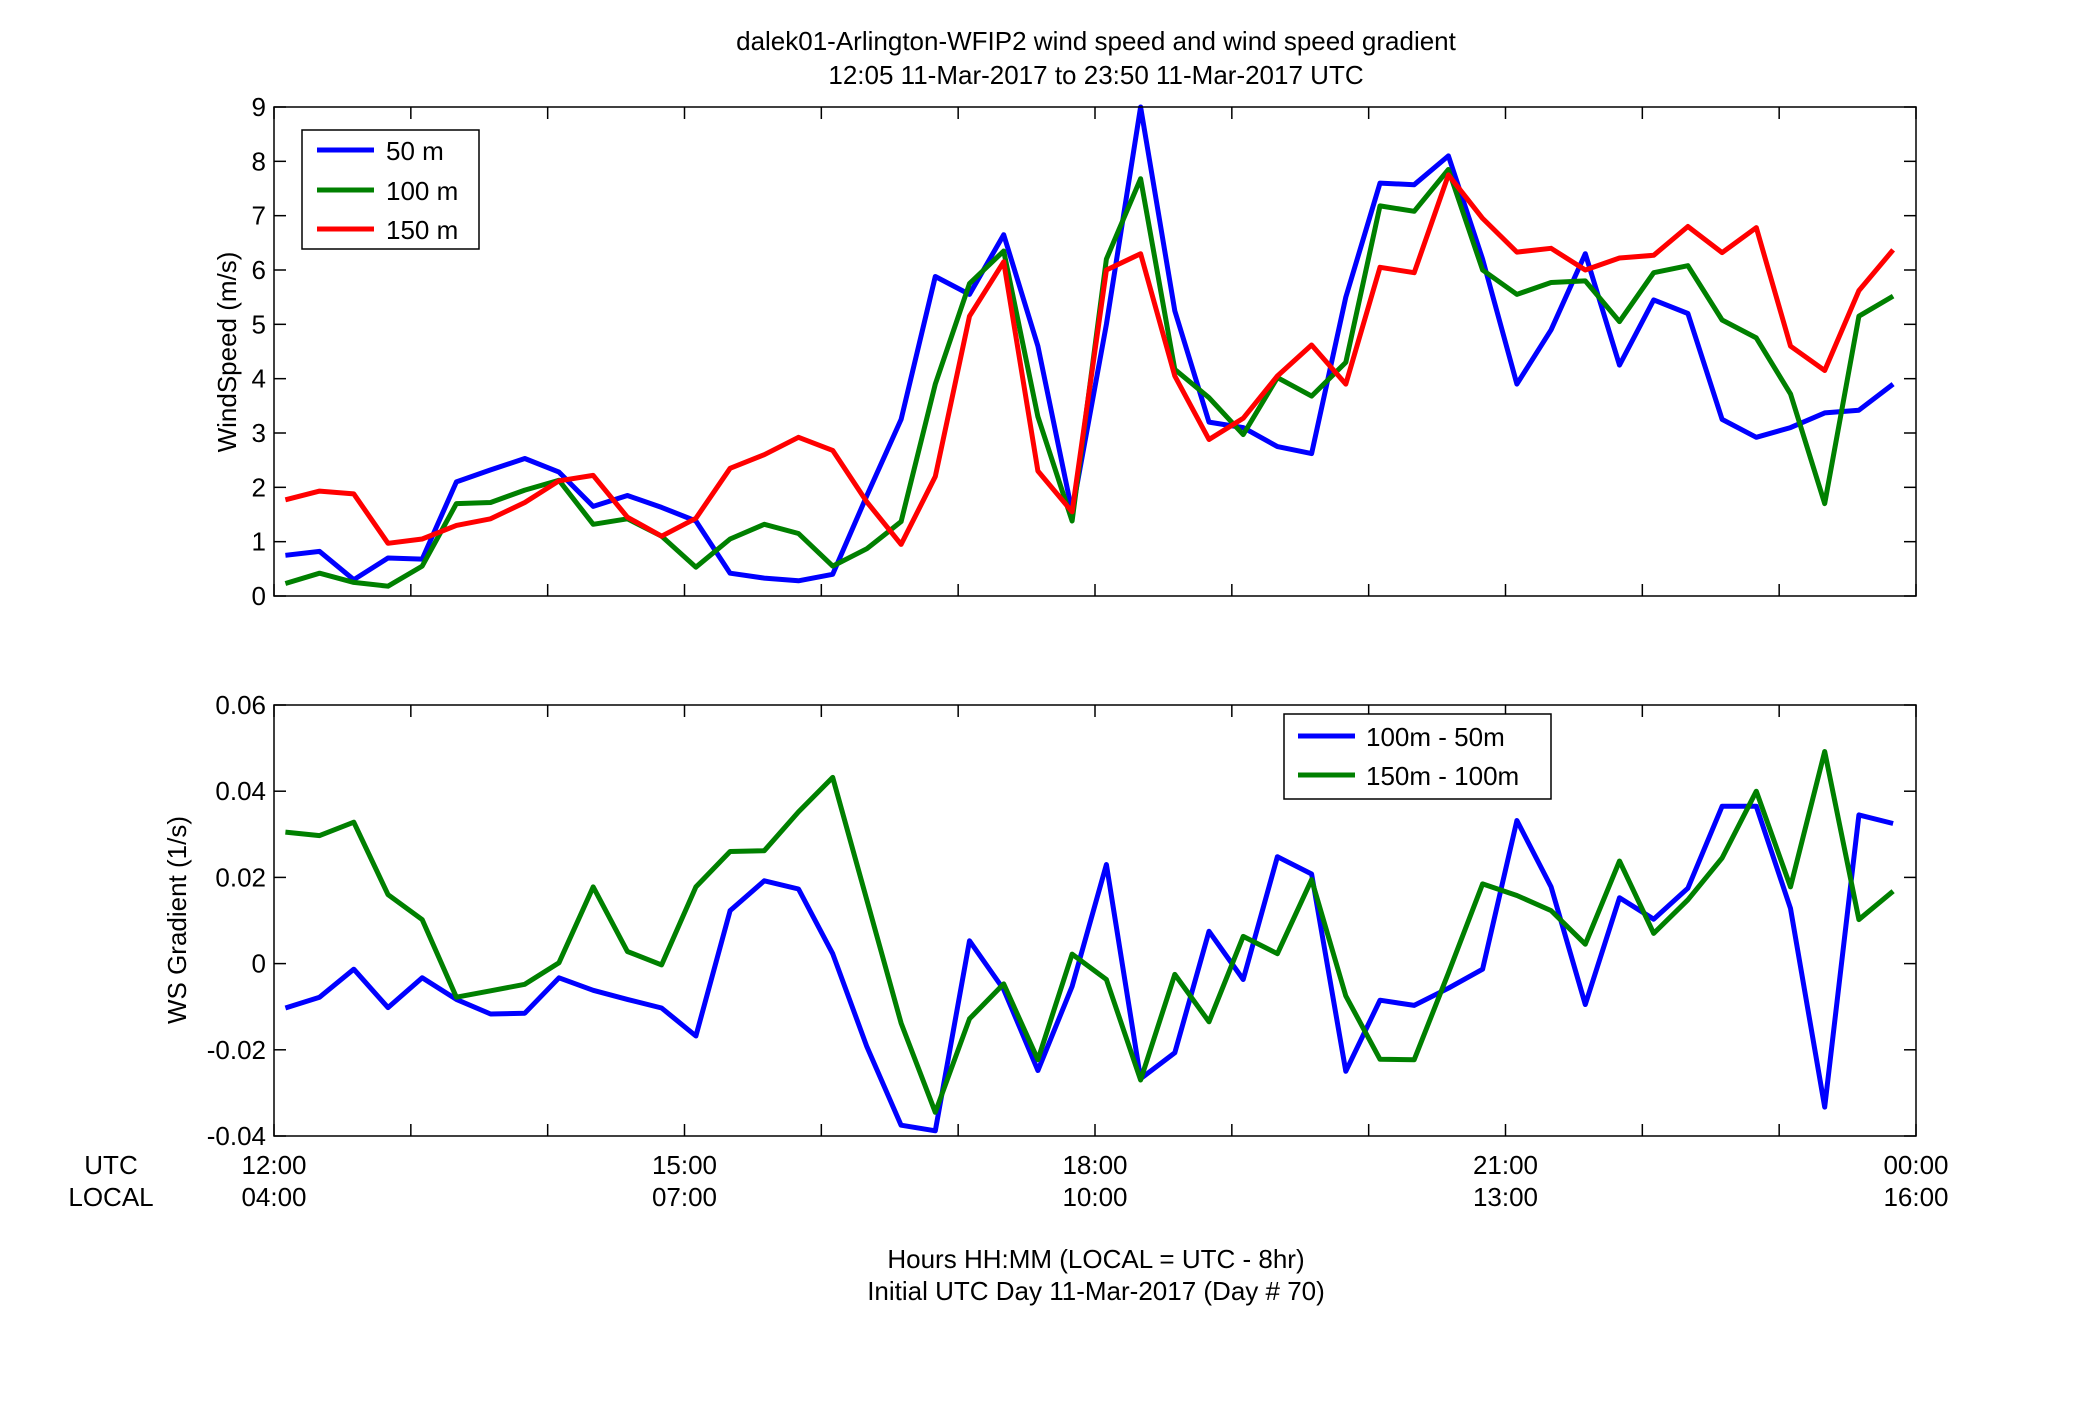 The width and height of the screenshot is (2098, 1425). What do you see at coordinates (236, 1050) in the screenshot?
I see `y-tick-label: -0.02` at bounding box center [236, 1050].